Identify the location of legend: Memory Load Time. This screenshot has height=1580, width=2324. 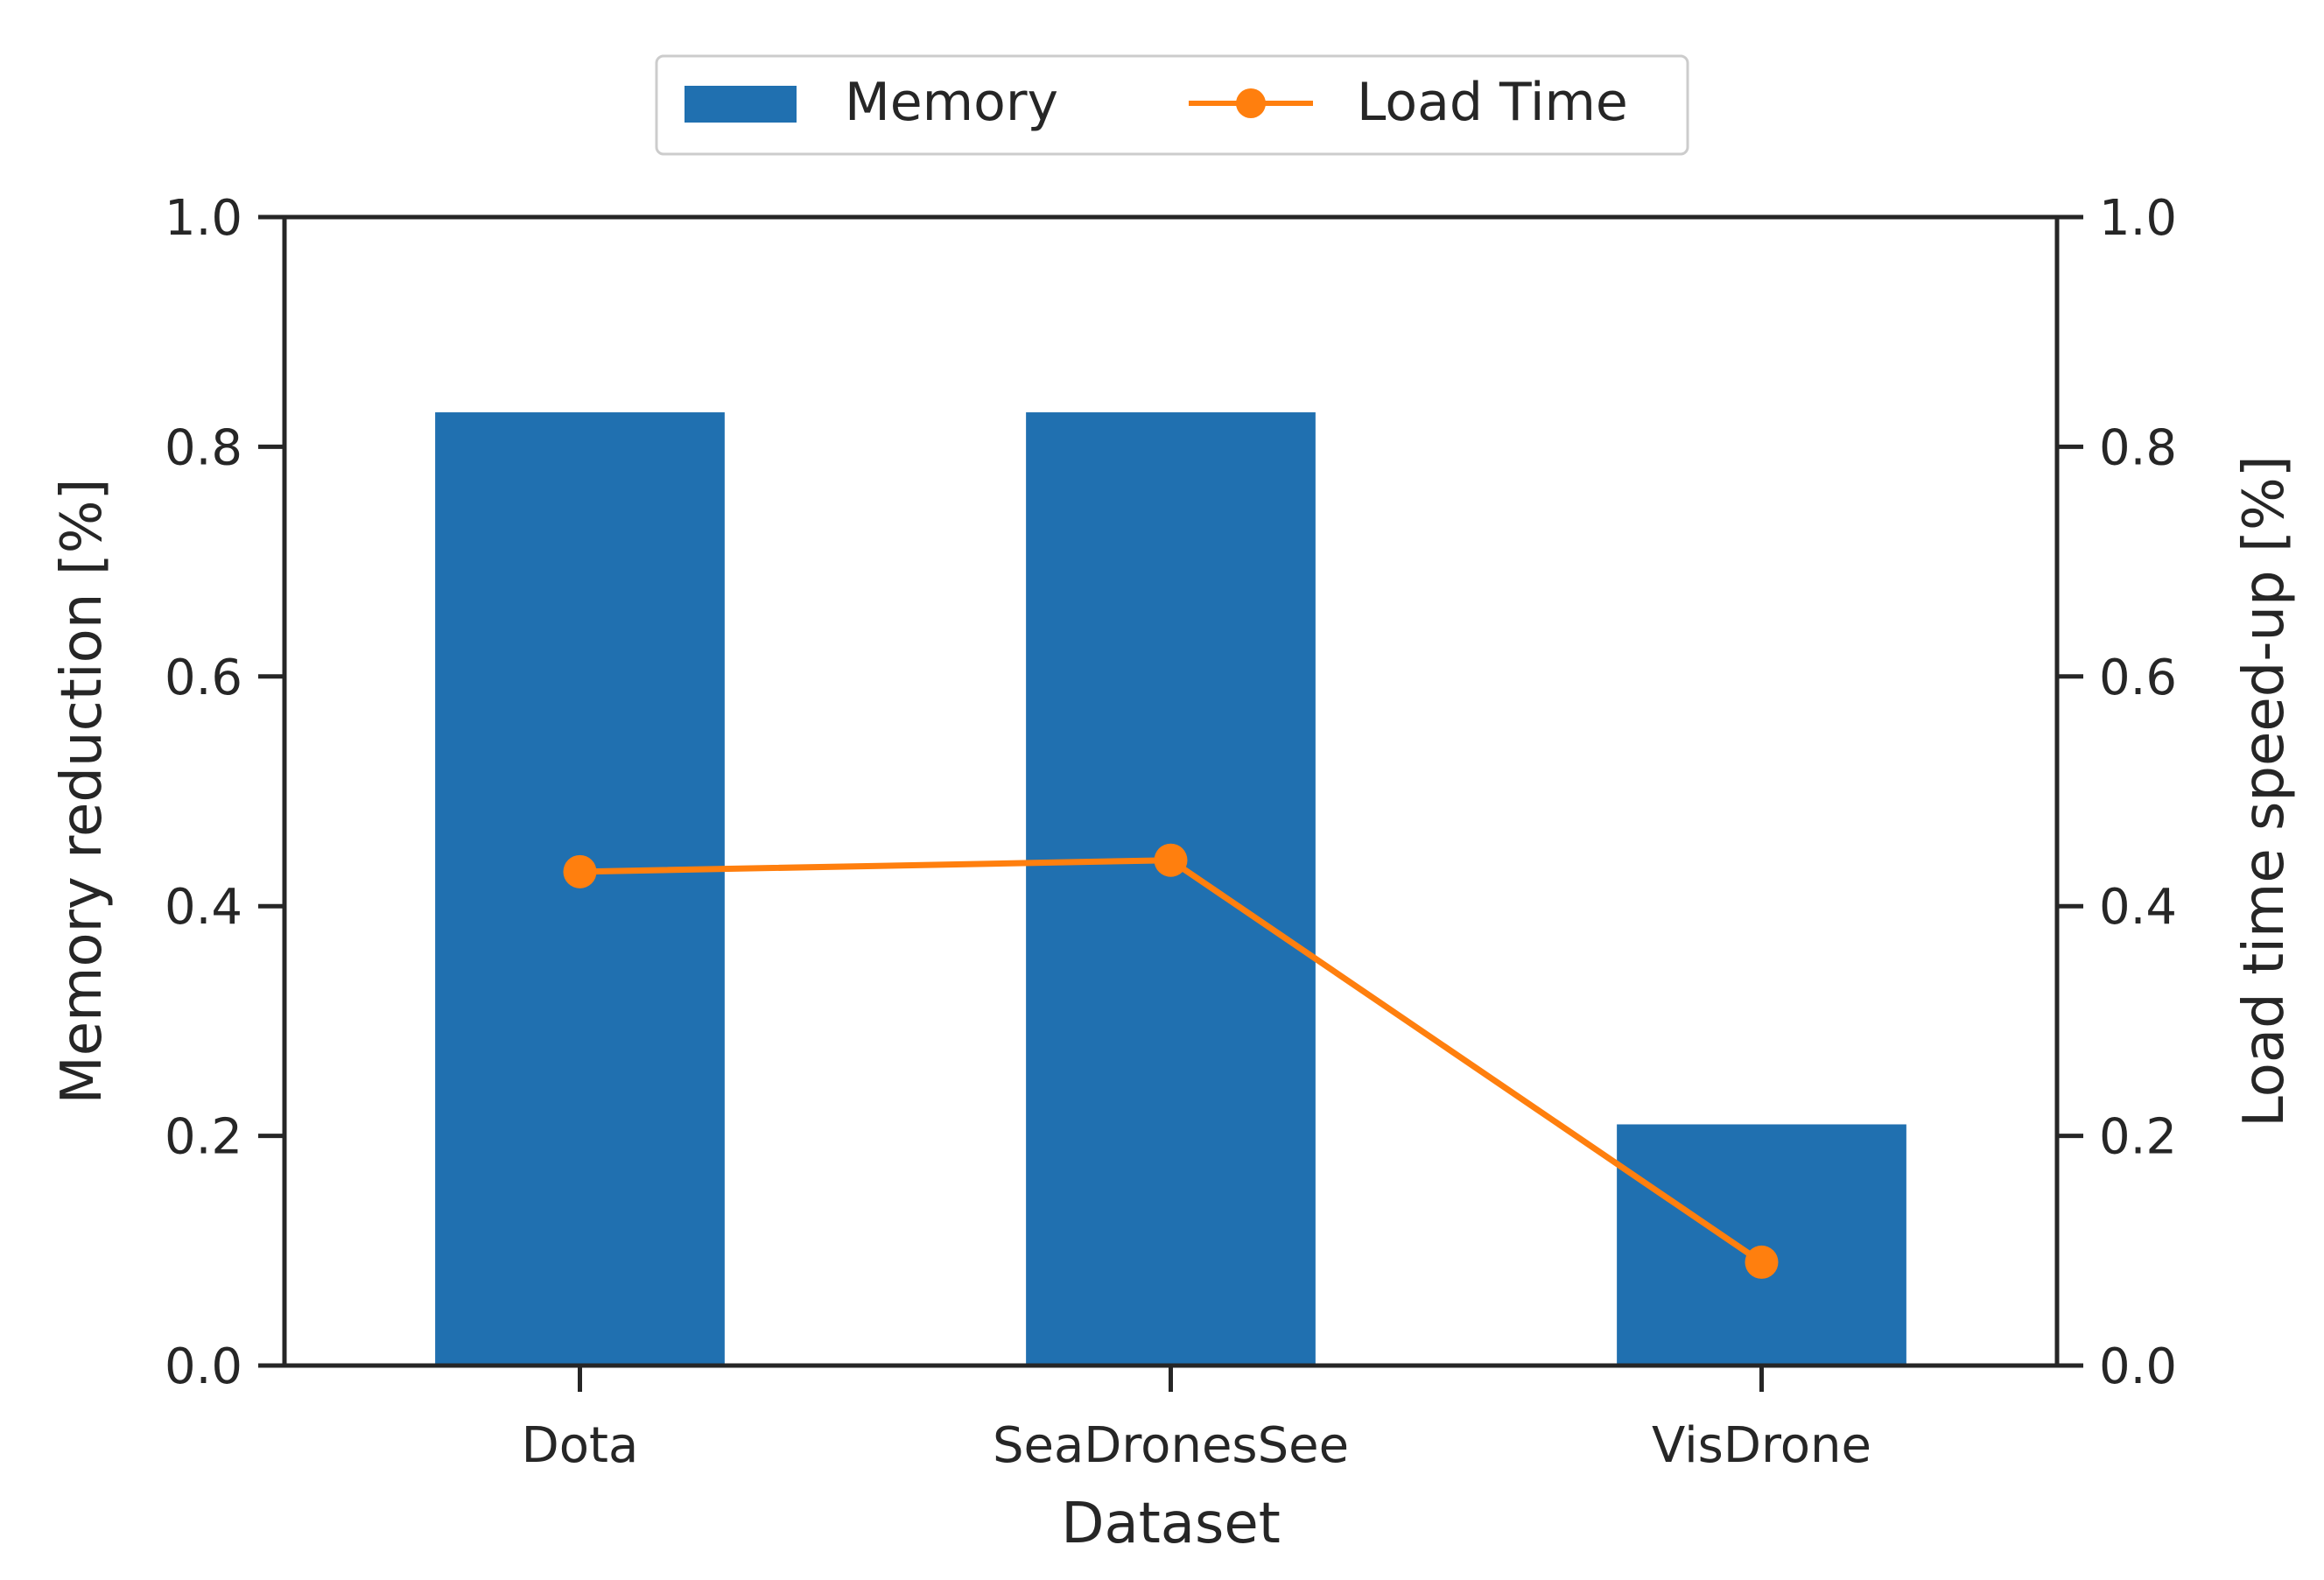
(1172, 105).